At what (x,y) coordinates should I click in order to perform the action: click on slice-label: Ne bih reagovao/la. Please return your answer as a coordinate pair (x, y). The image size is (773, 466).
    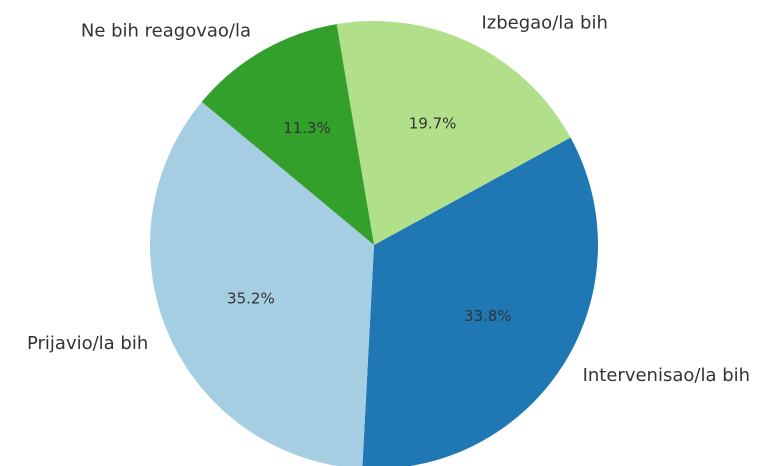
    Looking at the image, I should click on (166, 30).